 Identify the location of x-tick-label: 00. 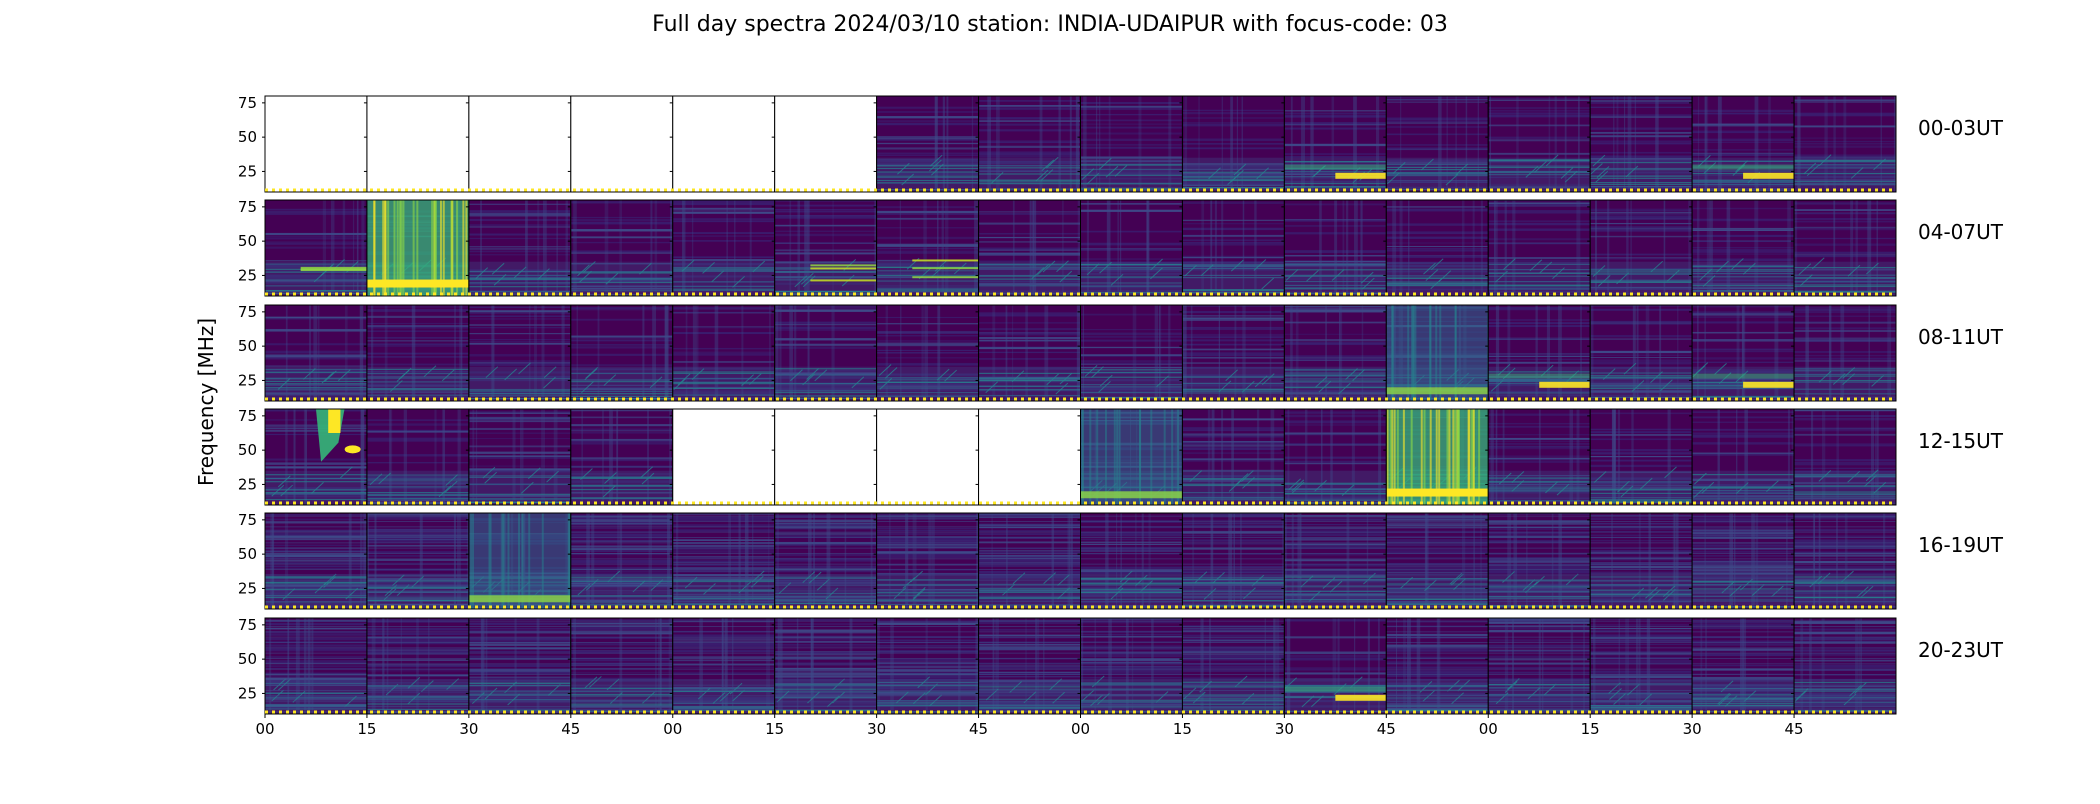
(264, 729).